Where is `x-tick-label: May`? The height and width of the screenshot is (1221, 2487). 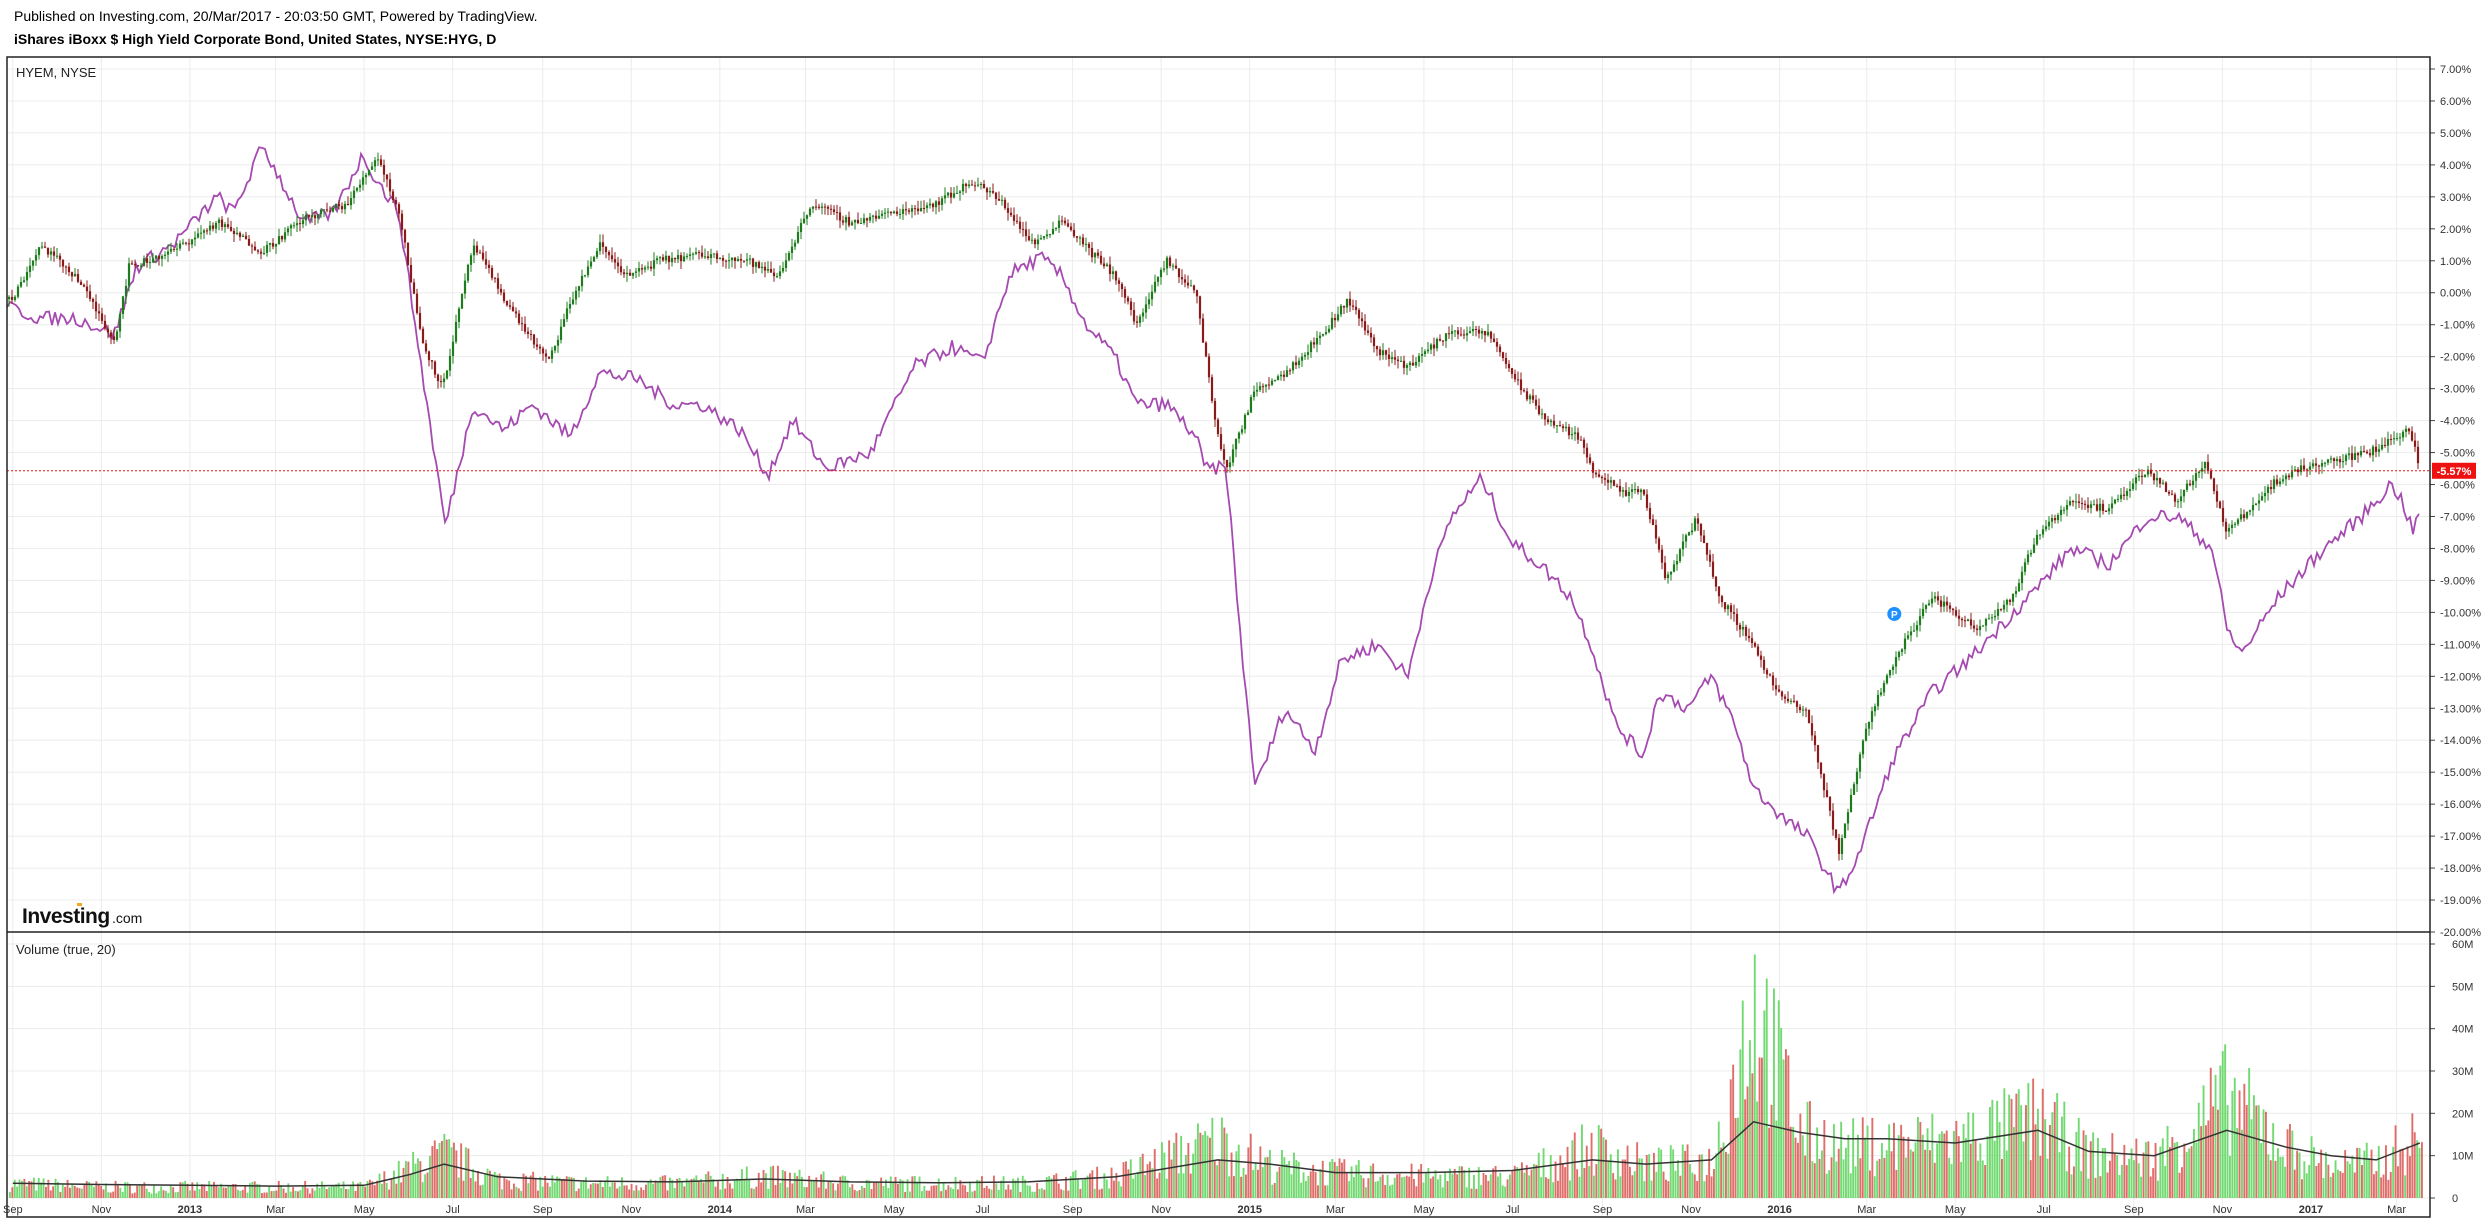
x-tick-label: May is located at coordinates (894, 1210).